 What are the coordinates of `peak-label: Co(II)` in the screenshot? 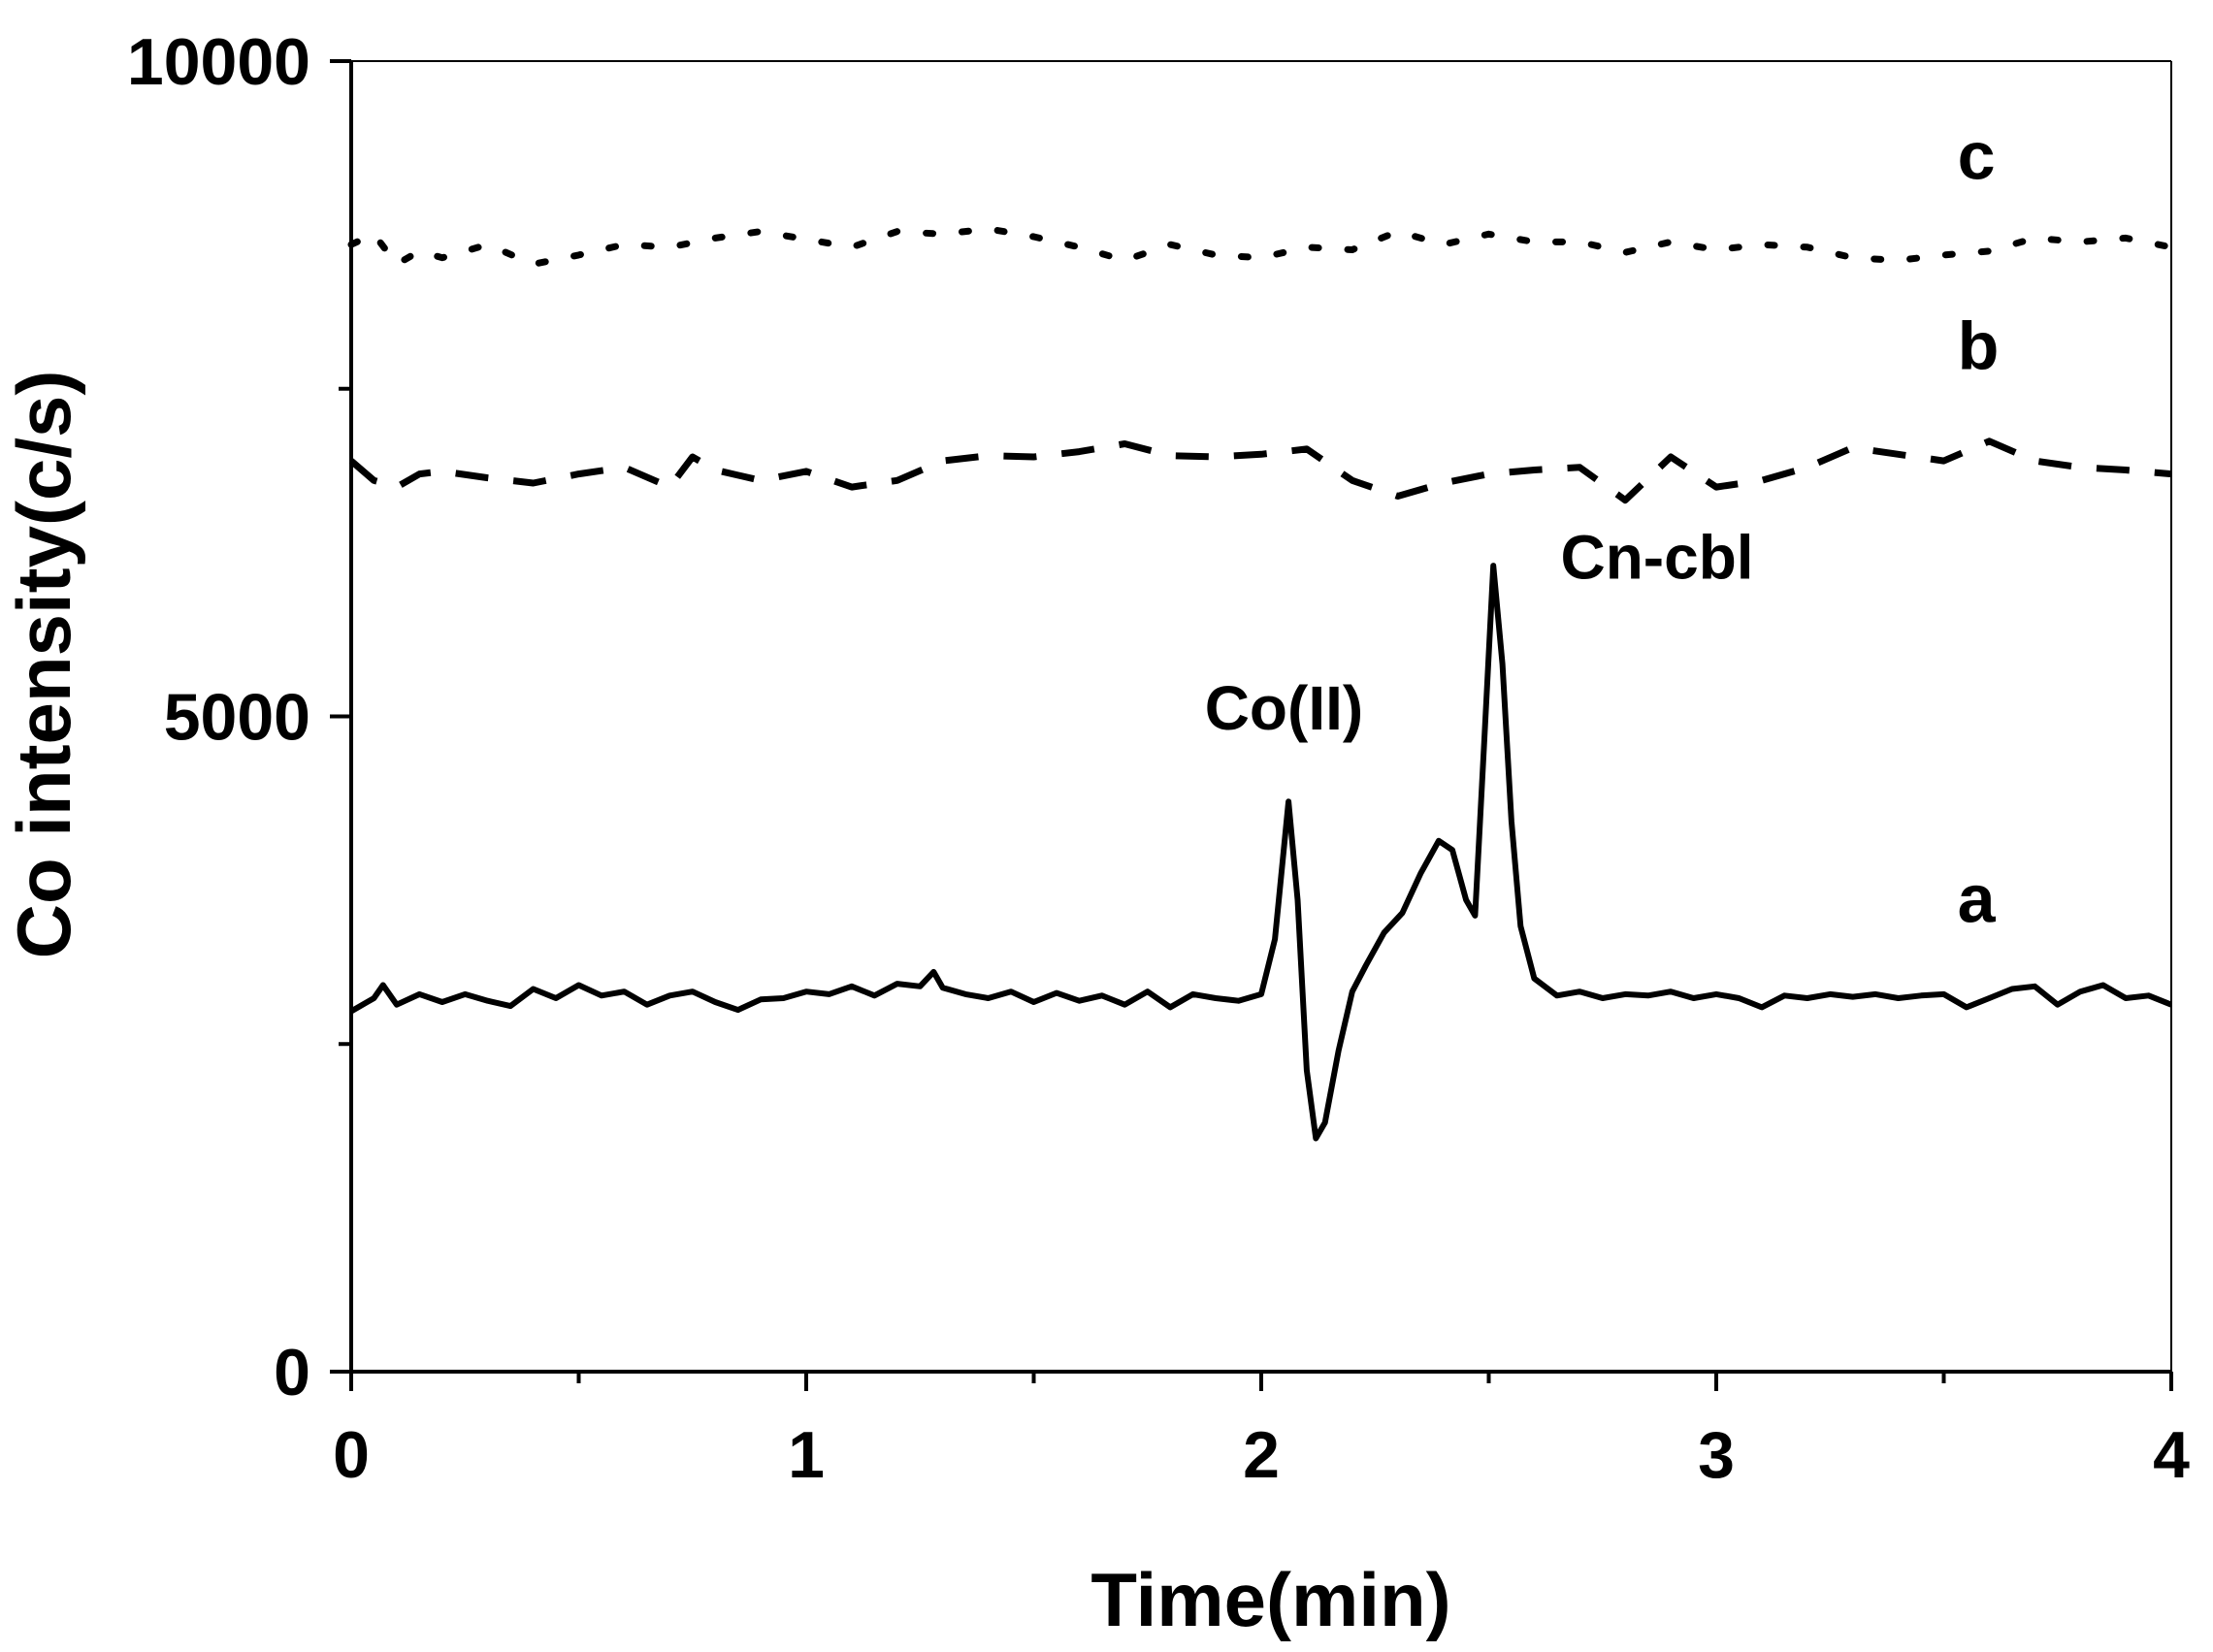 It's located at (1284, 708).